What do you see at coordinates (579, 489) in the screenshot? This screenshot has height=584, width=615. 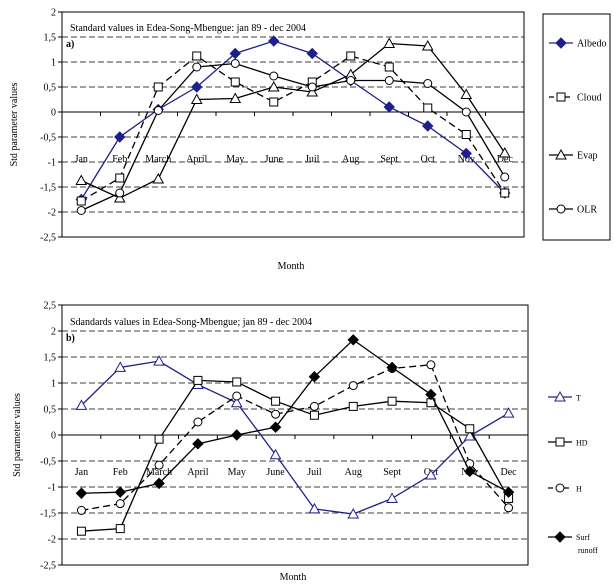 I see `legend-label-h: H` at bounding box center [579, 489].